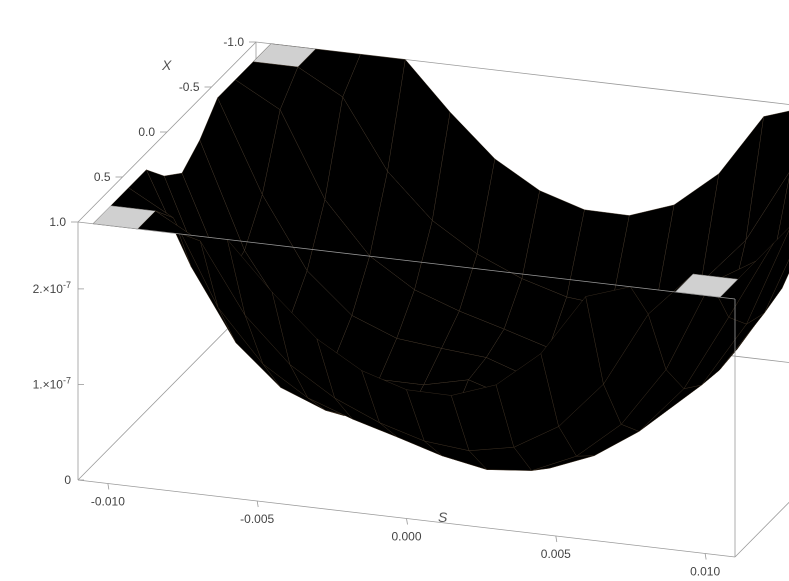 Image resolution: width=789 pixels, height=581 pixels. Describe the element at coordinates (57, 222) in the screenshot. I see `x-tick-label: 1.0` at that location.